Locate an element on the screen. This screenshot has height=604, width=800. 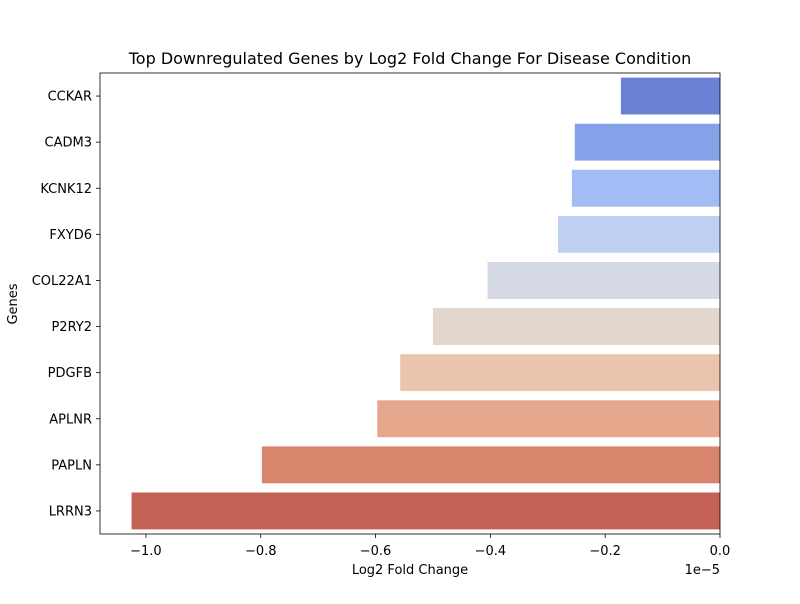
y-tick-label: COL22A1 is located at coordinates (62, 281).